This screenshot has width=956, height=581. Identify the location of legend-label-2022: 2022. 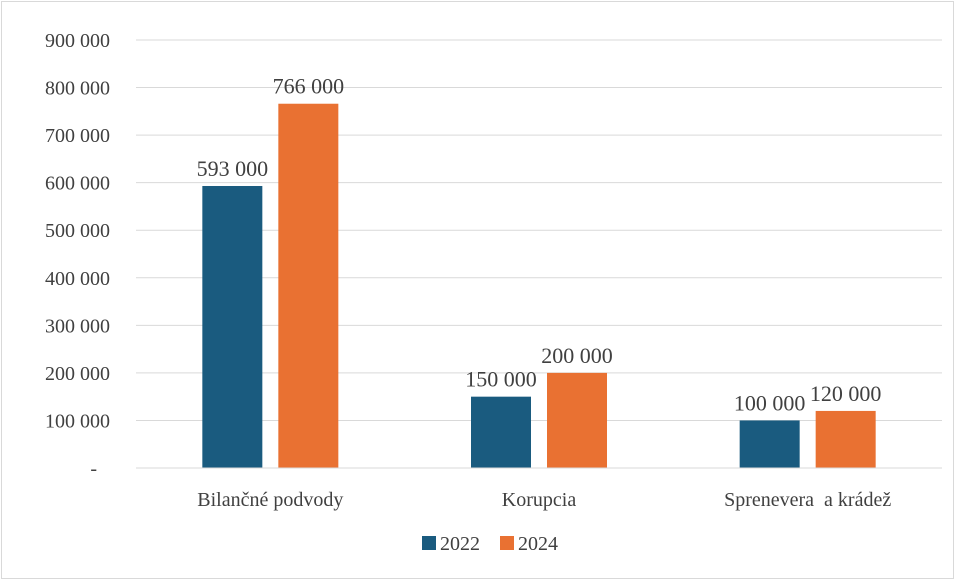
(460, 544).